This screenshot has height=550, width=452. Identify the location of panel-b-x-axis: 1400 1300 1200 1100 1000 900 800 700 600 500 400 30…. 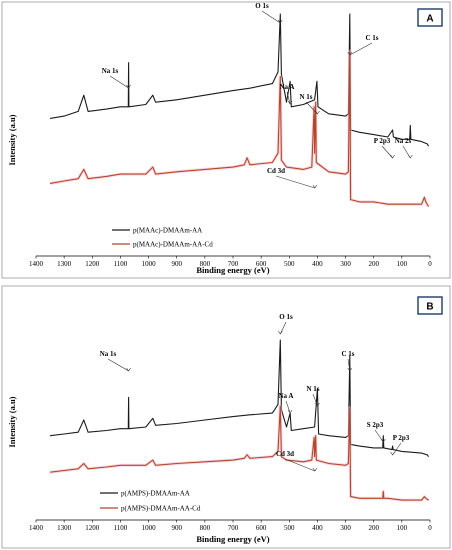
(230, 525).